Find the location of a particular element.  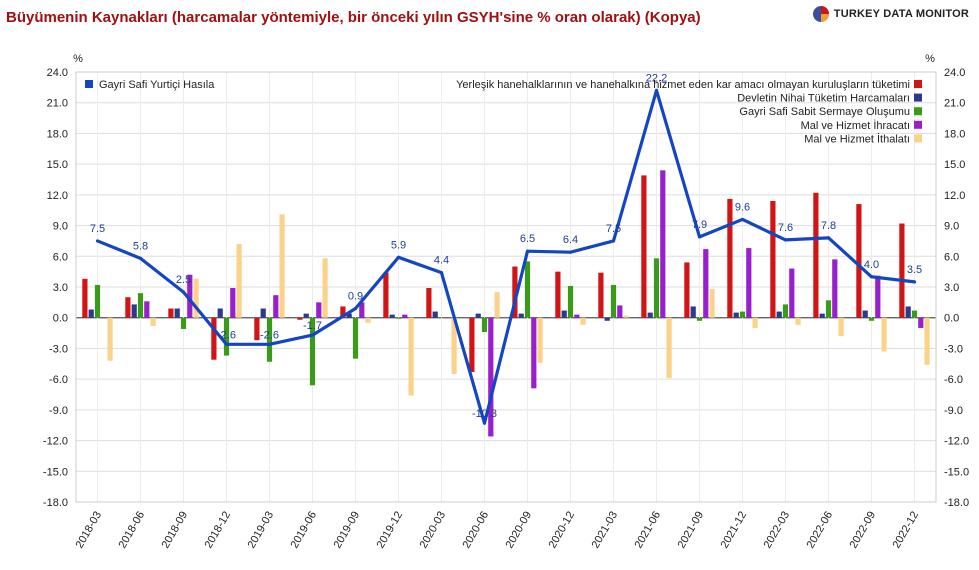

gdp-data-label: 5.9 is located at coordinates (398, 245).